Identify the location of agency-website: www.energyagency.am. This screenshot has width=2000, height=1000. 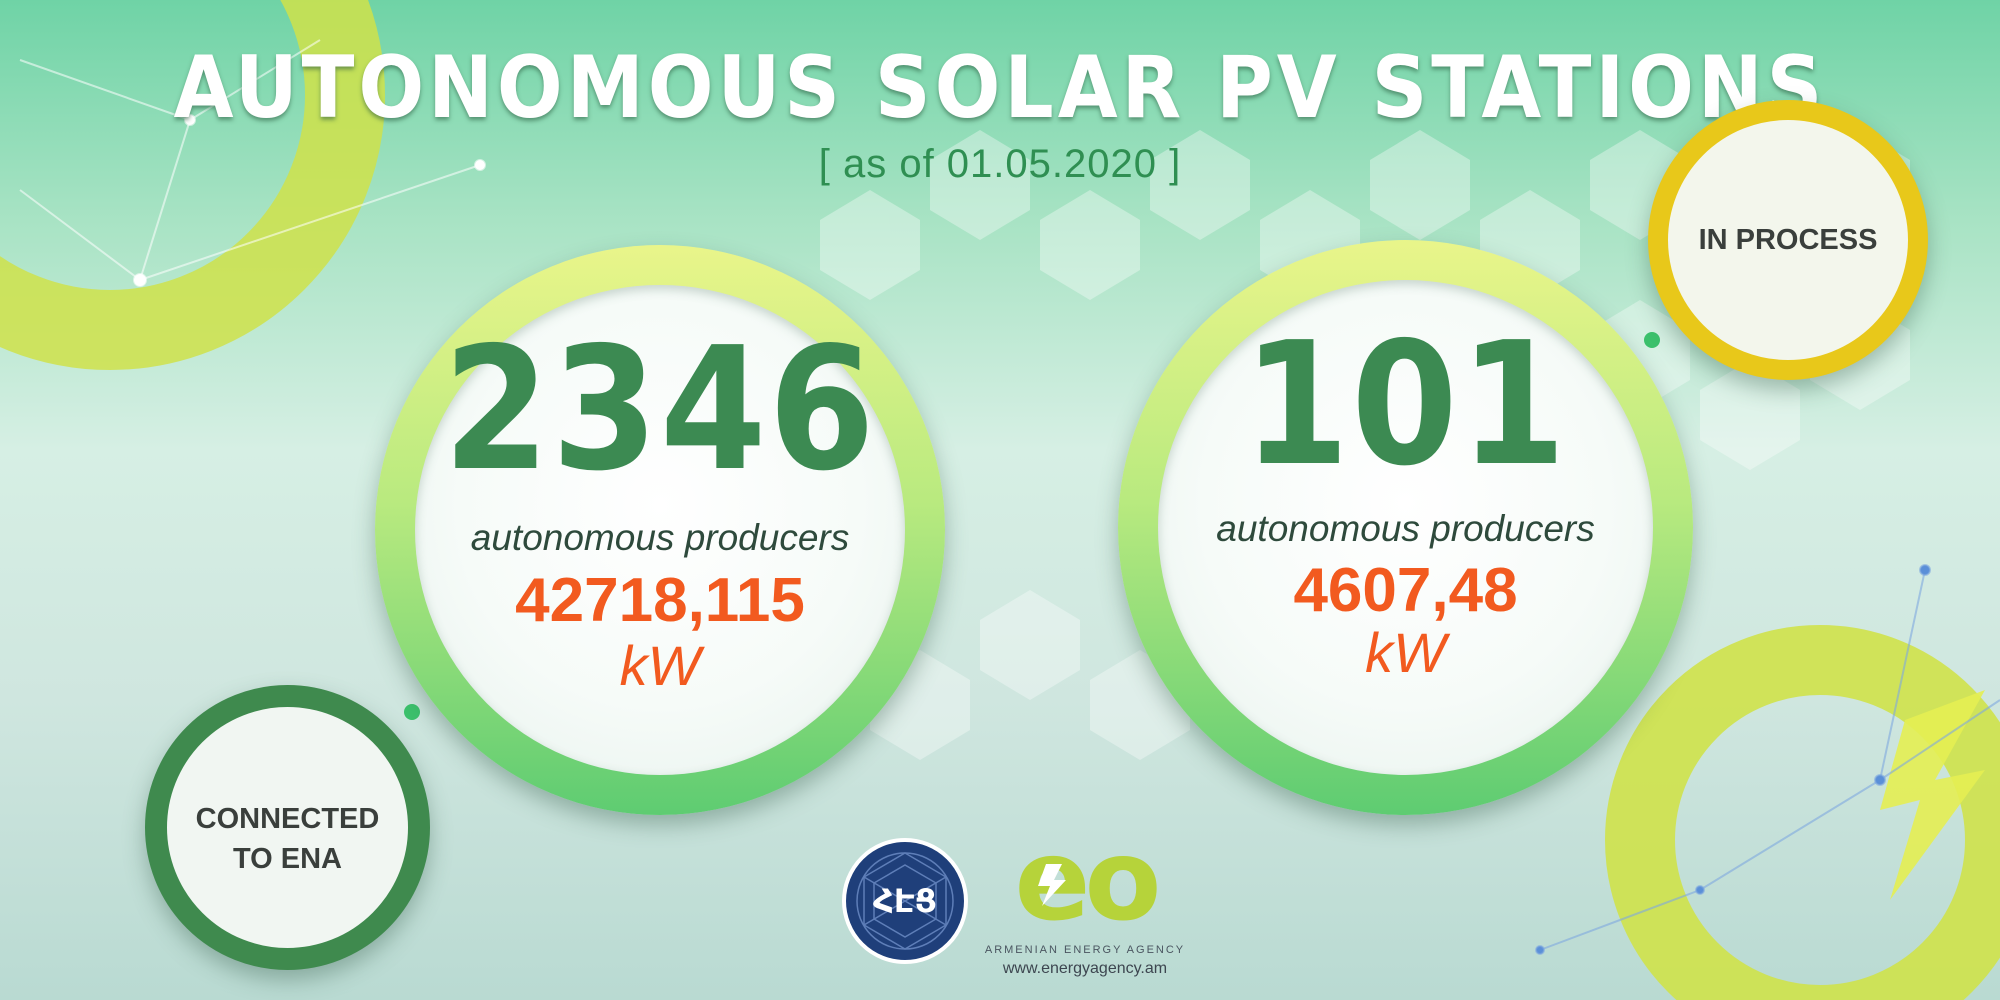
(1085, 968).